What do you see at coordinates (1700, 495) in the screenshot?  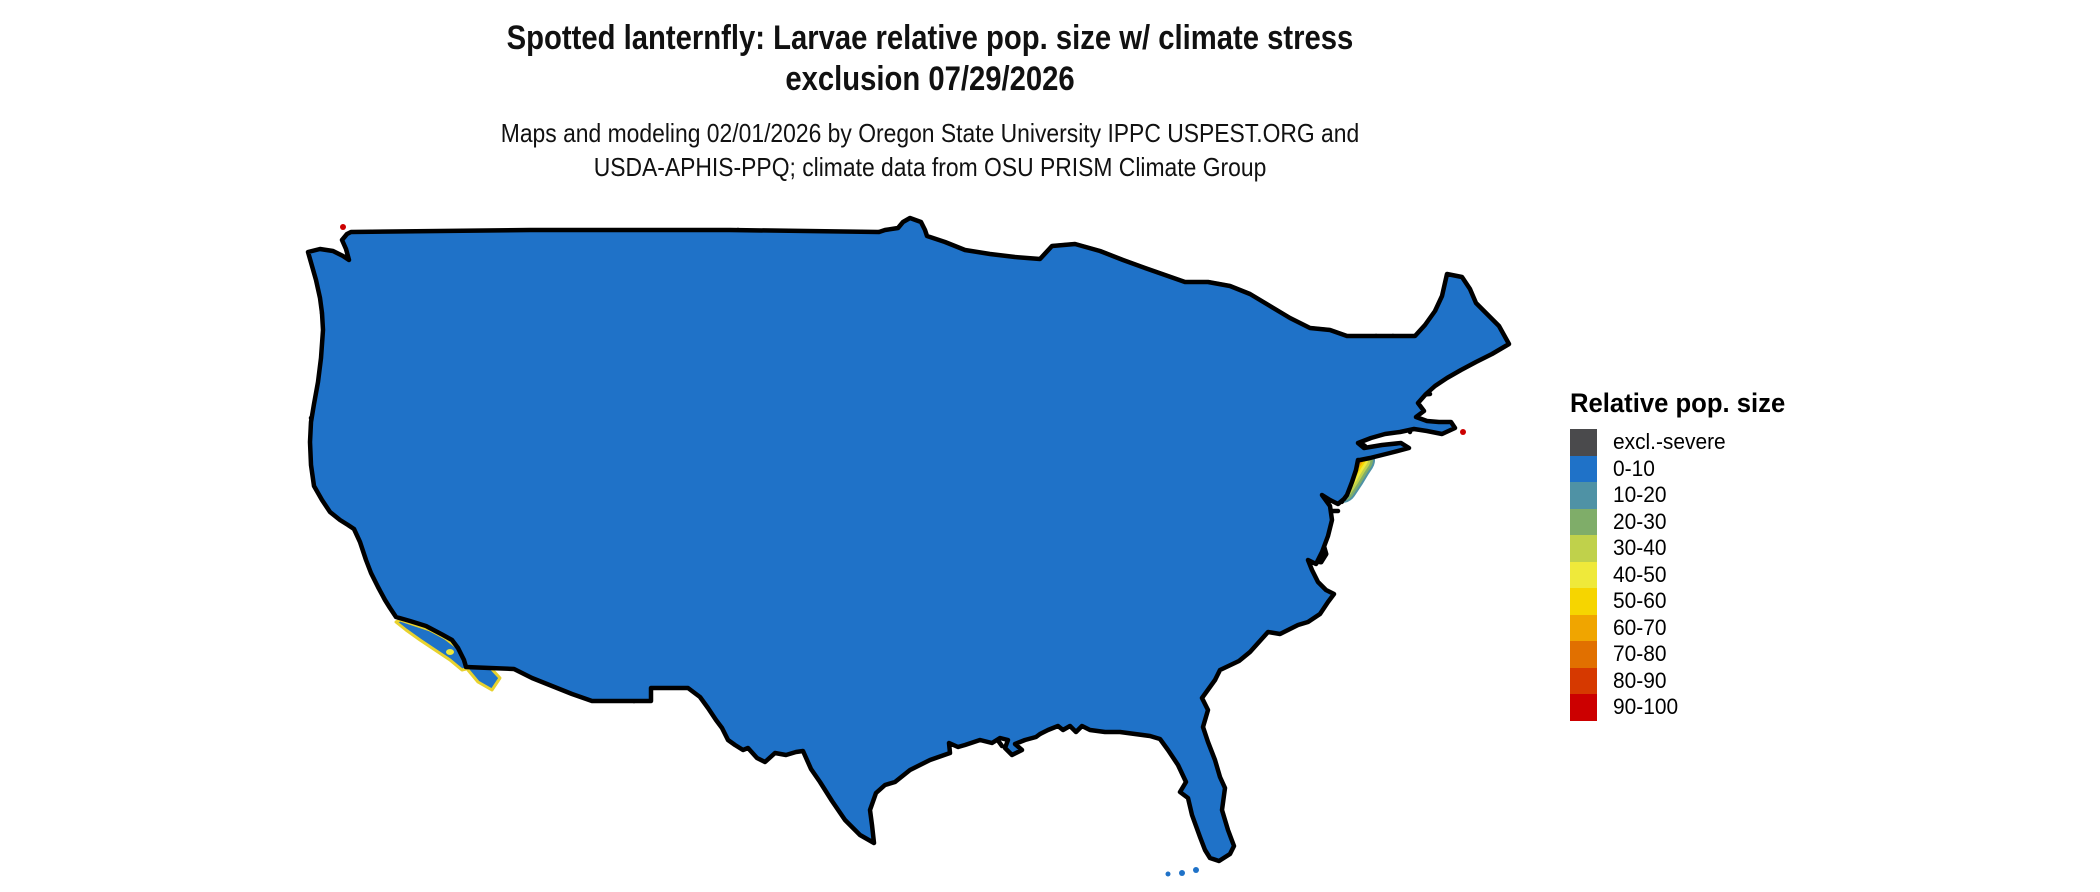 I see `legend-item: 10-20` at bounding box center [1700, 495].